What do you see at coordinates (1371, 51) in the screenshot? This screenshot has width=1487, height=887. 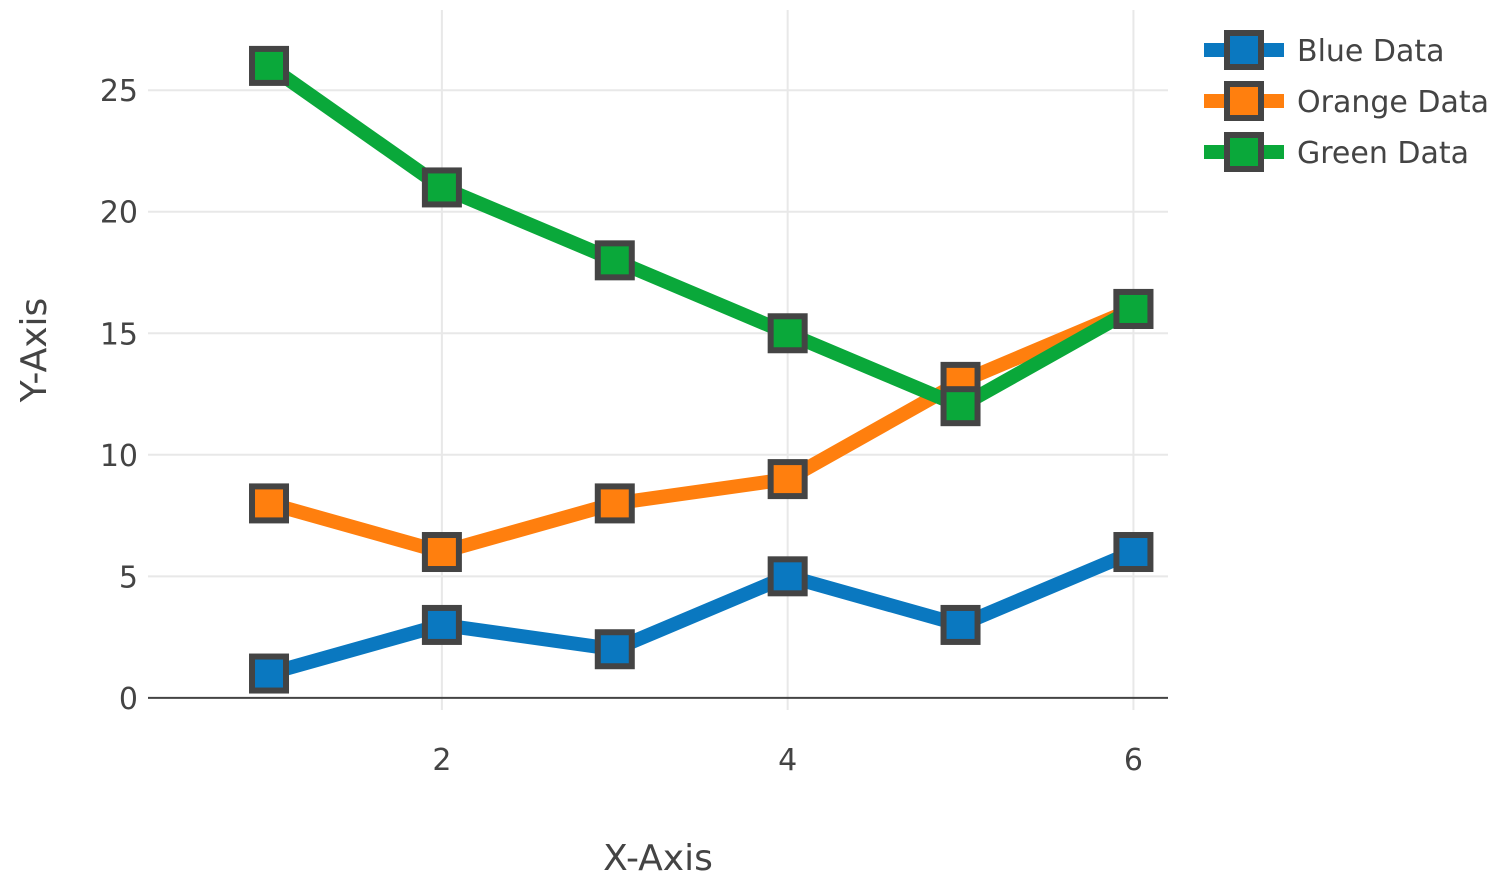 I see `legend-label: Blue Data` at bounding box center [1371, 51].